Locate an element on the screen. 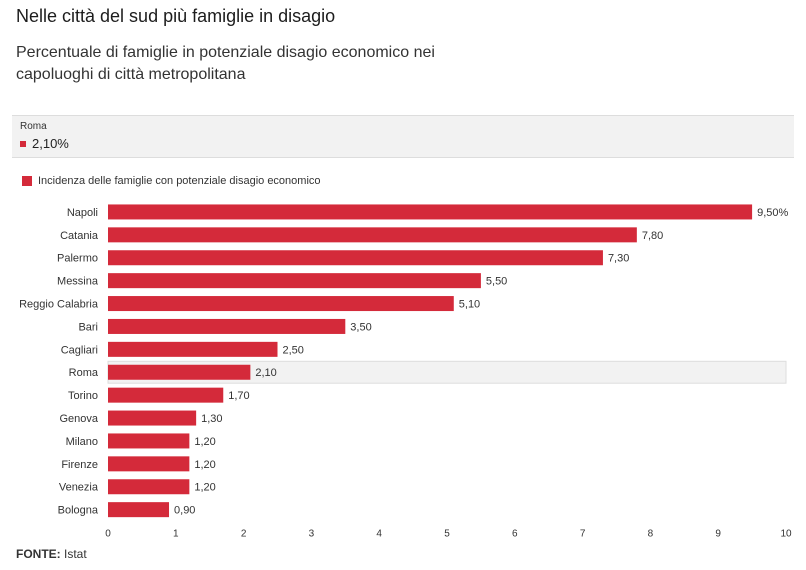 The width and height of the screenshot is (806, 570). y-tick-label: Reggio Calabria is located at coordinates (59, 304).